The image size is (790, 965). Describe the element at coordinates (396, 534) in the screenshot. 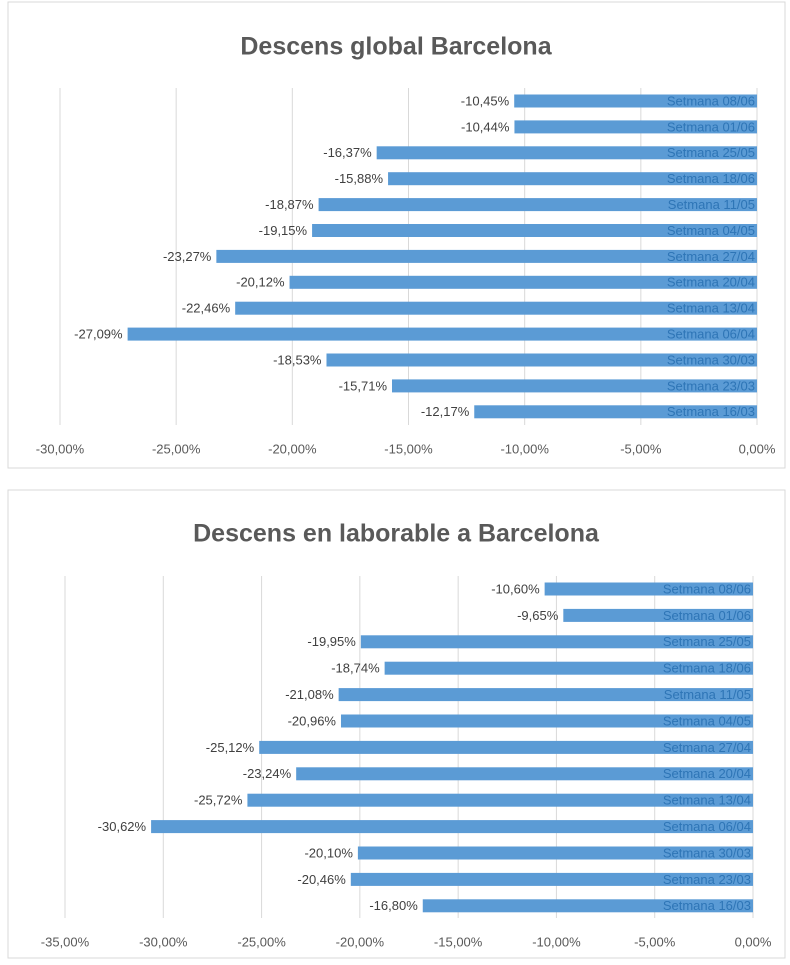

I see `chart-title: Descens en laborable a Barcelona` at that location.